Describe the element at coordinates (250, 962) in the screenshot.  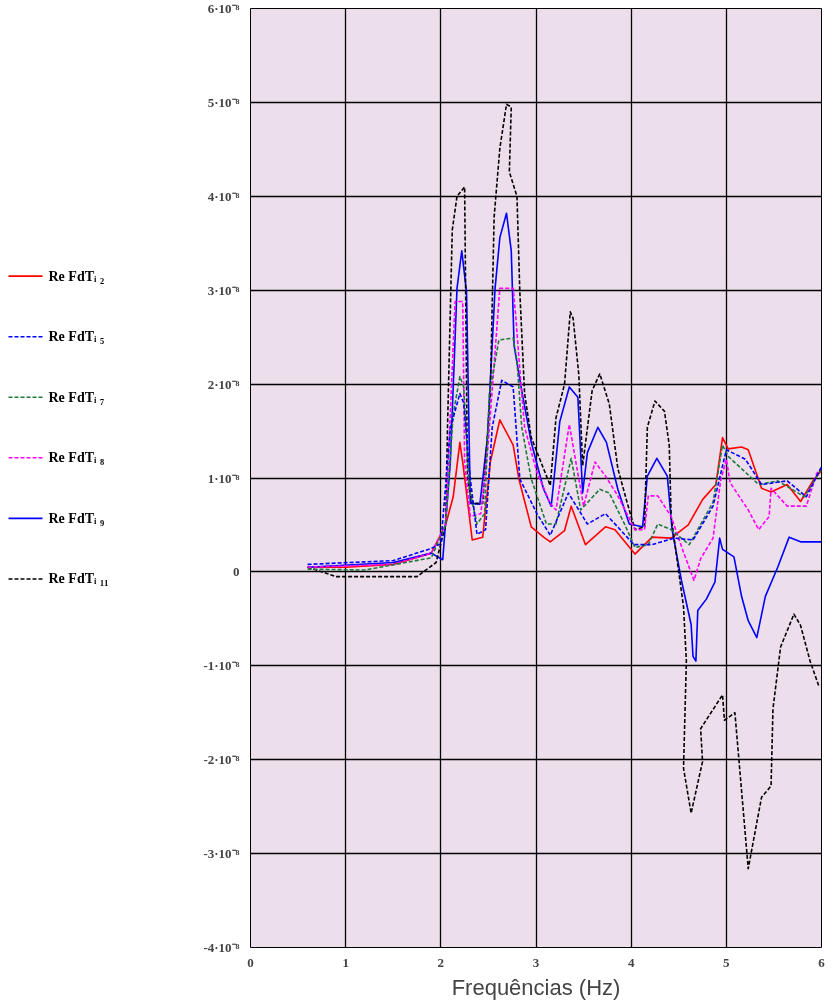
I see `x-tick-label: 0` at that location.